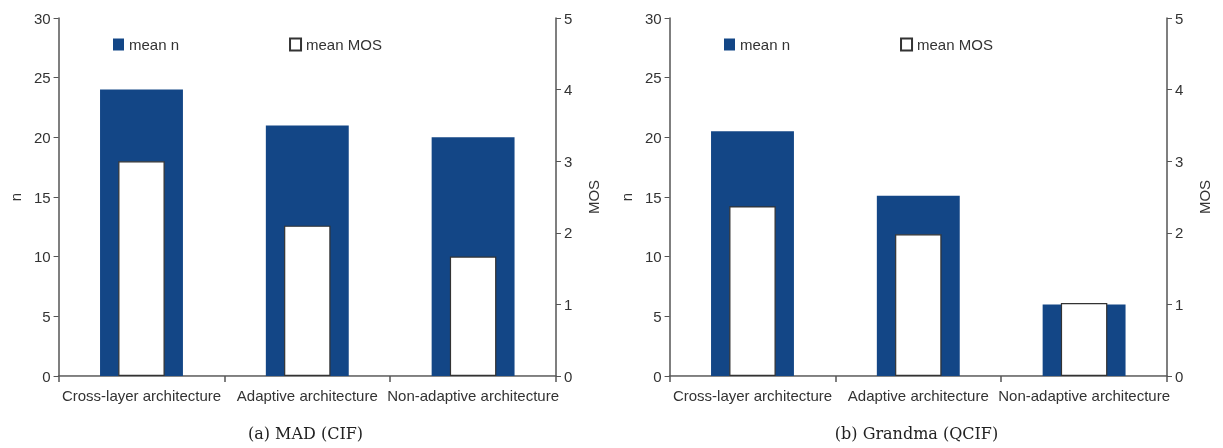 The height and width of the screenshot is (448, 1223). Describe the element at coordinates (305, 433) in the screenshot. I see `text: (a) MAD (CIF)` at that location.